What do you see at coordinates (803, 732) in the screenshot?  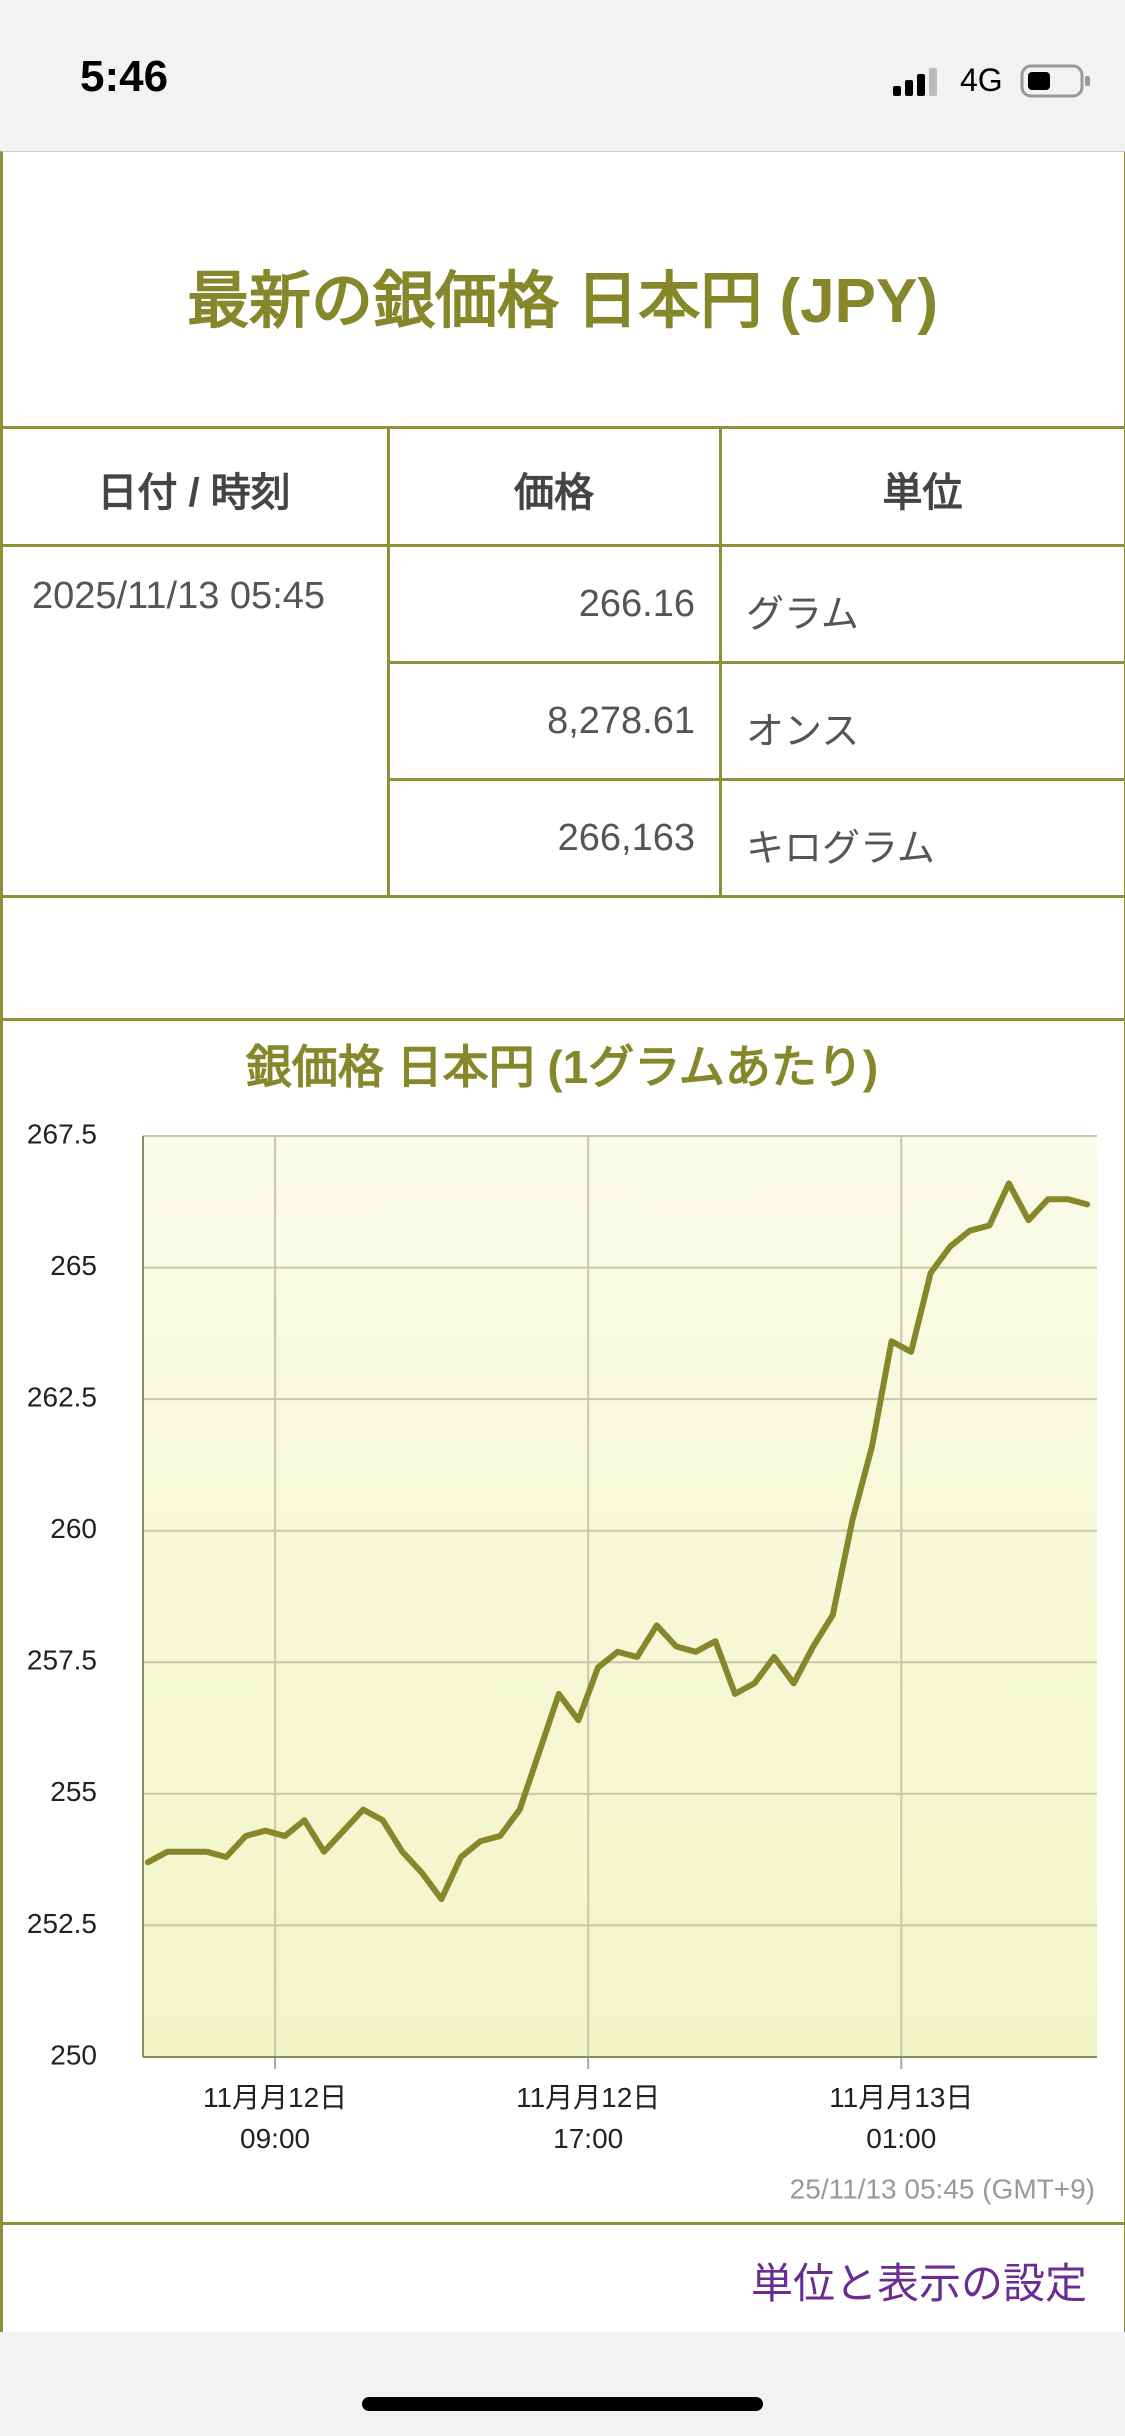 I see `unit-cell: オンス` at bounding box center [803, 732].